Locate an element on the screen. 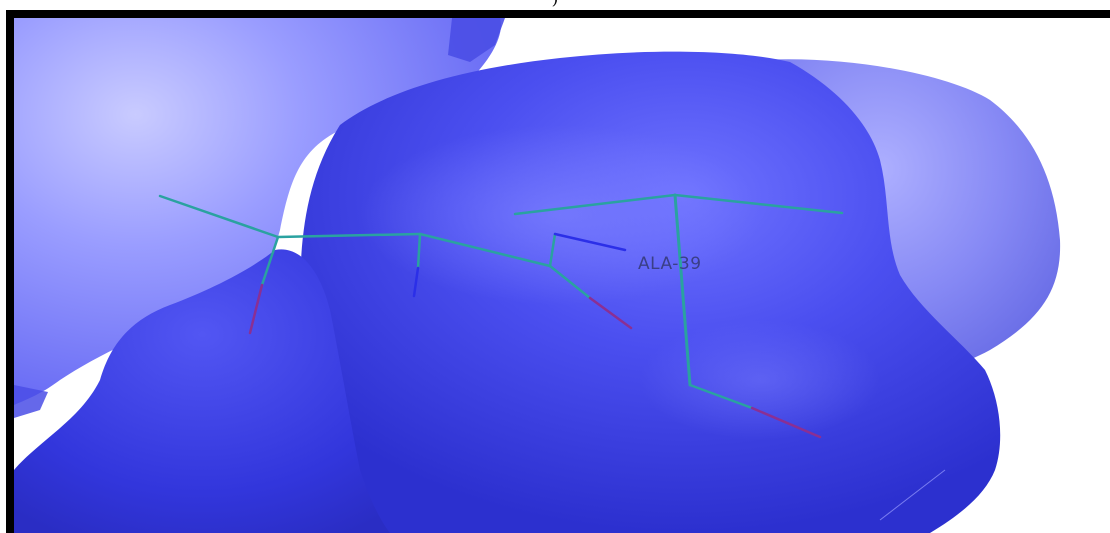  surface-shard-top is located at coordinates (476, 40).